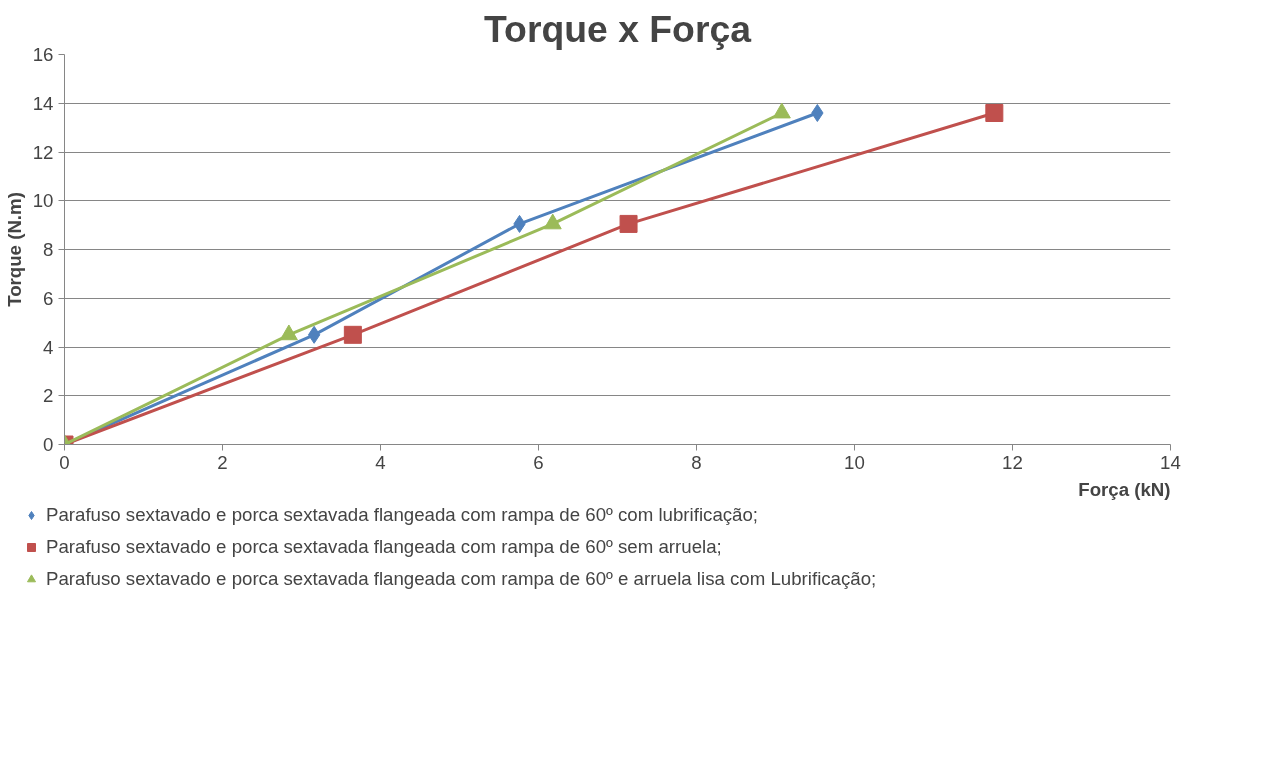 Image resolution: width=1286 pixels, height=783 pixels. I want to click on chart-title: Torque x Força, so click(618, 28).